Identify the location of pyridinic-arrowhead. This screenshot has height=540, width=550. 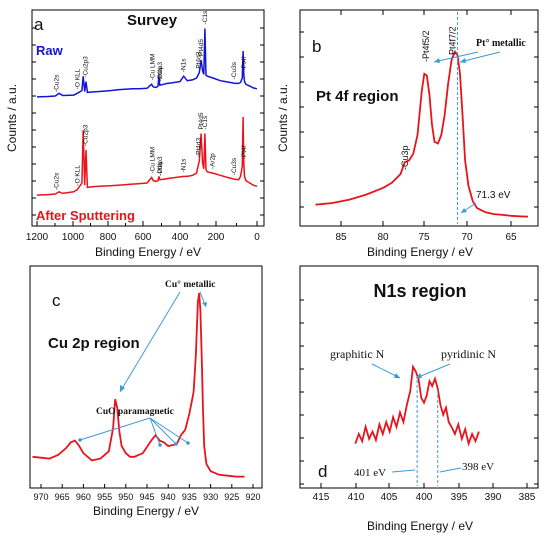
(419, 375).